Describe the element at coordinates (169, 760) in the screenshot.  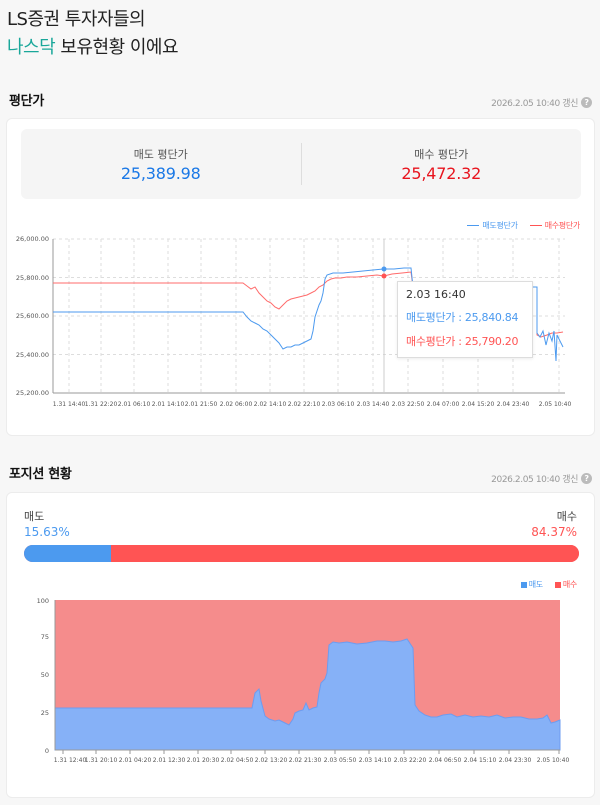
I see `svg-text: 2.01 12:30` at that location.